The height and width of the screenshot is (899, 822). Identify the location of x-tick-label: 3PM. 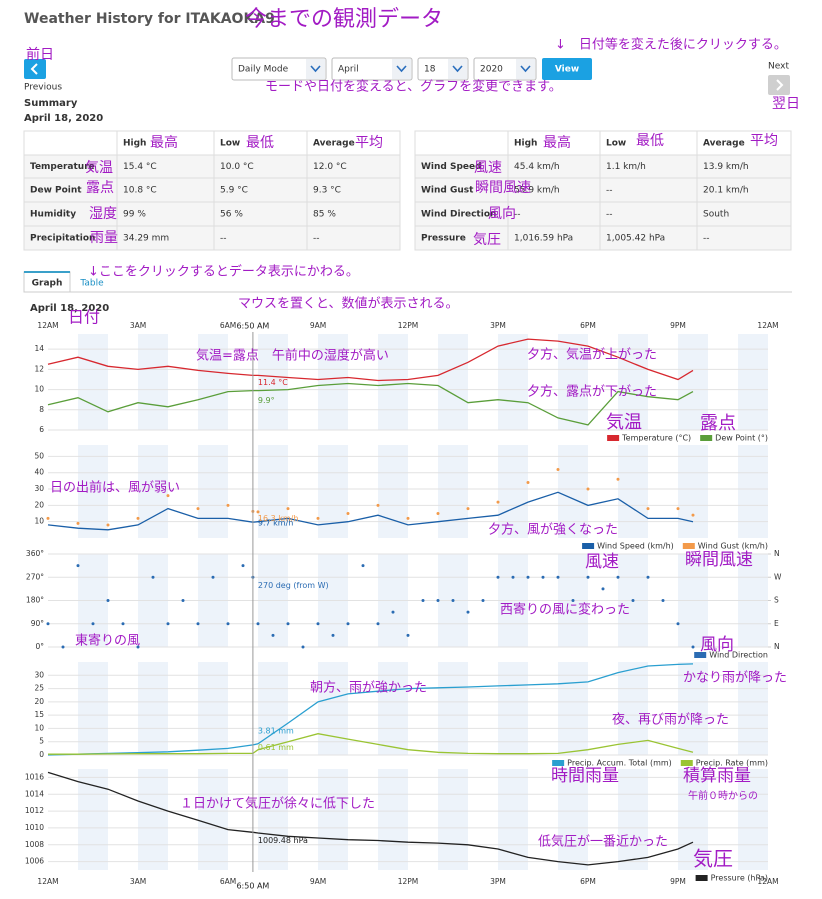
(498, 881).